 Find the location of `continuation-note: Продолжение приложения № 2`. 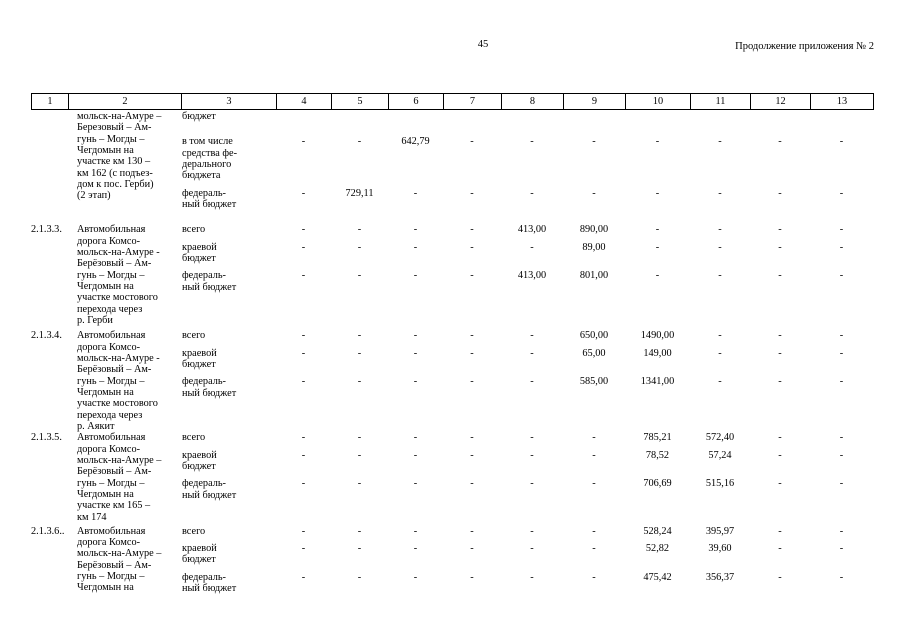

continuation-note: Продолжение приложения № 2 is located at coordinates (804, 46).